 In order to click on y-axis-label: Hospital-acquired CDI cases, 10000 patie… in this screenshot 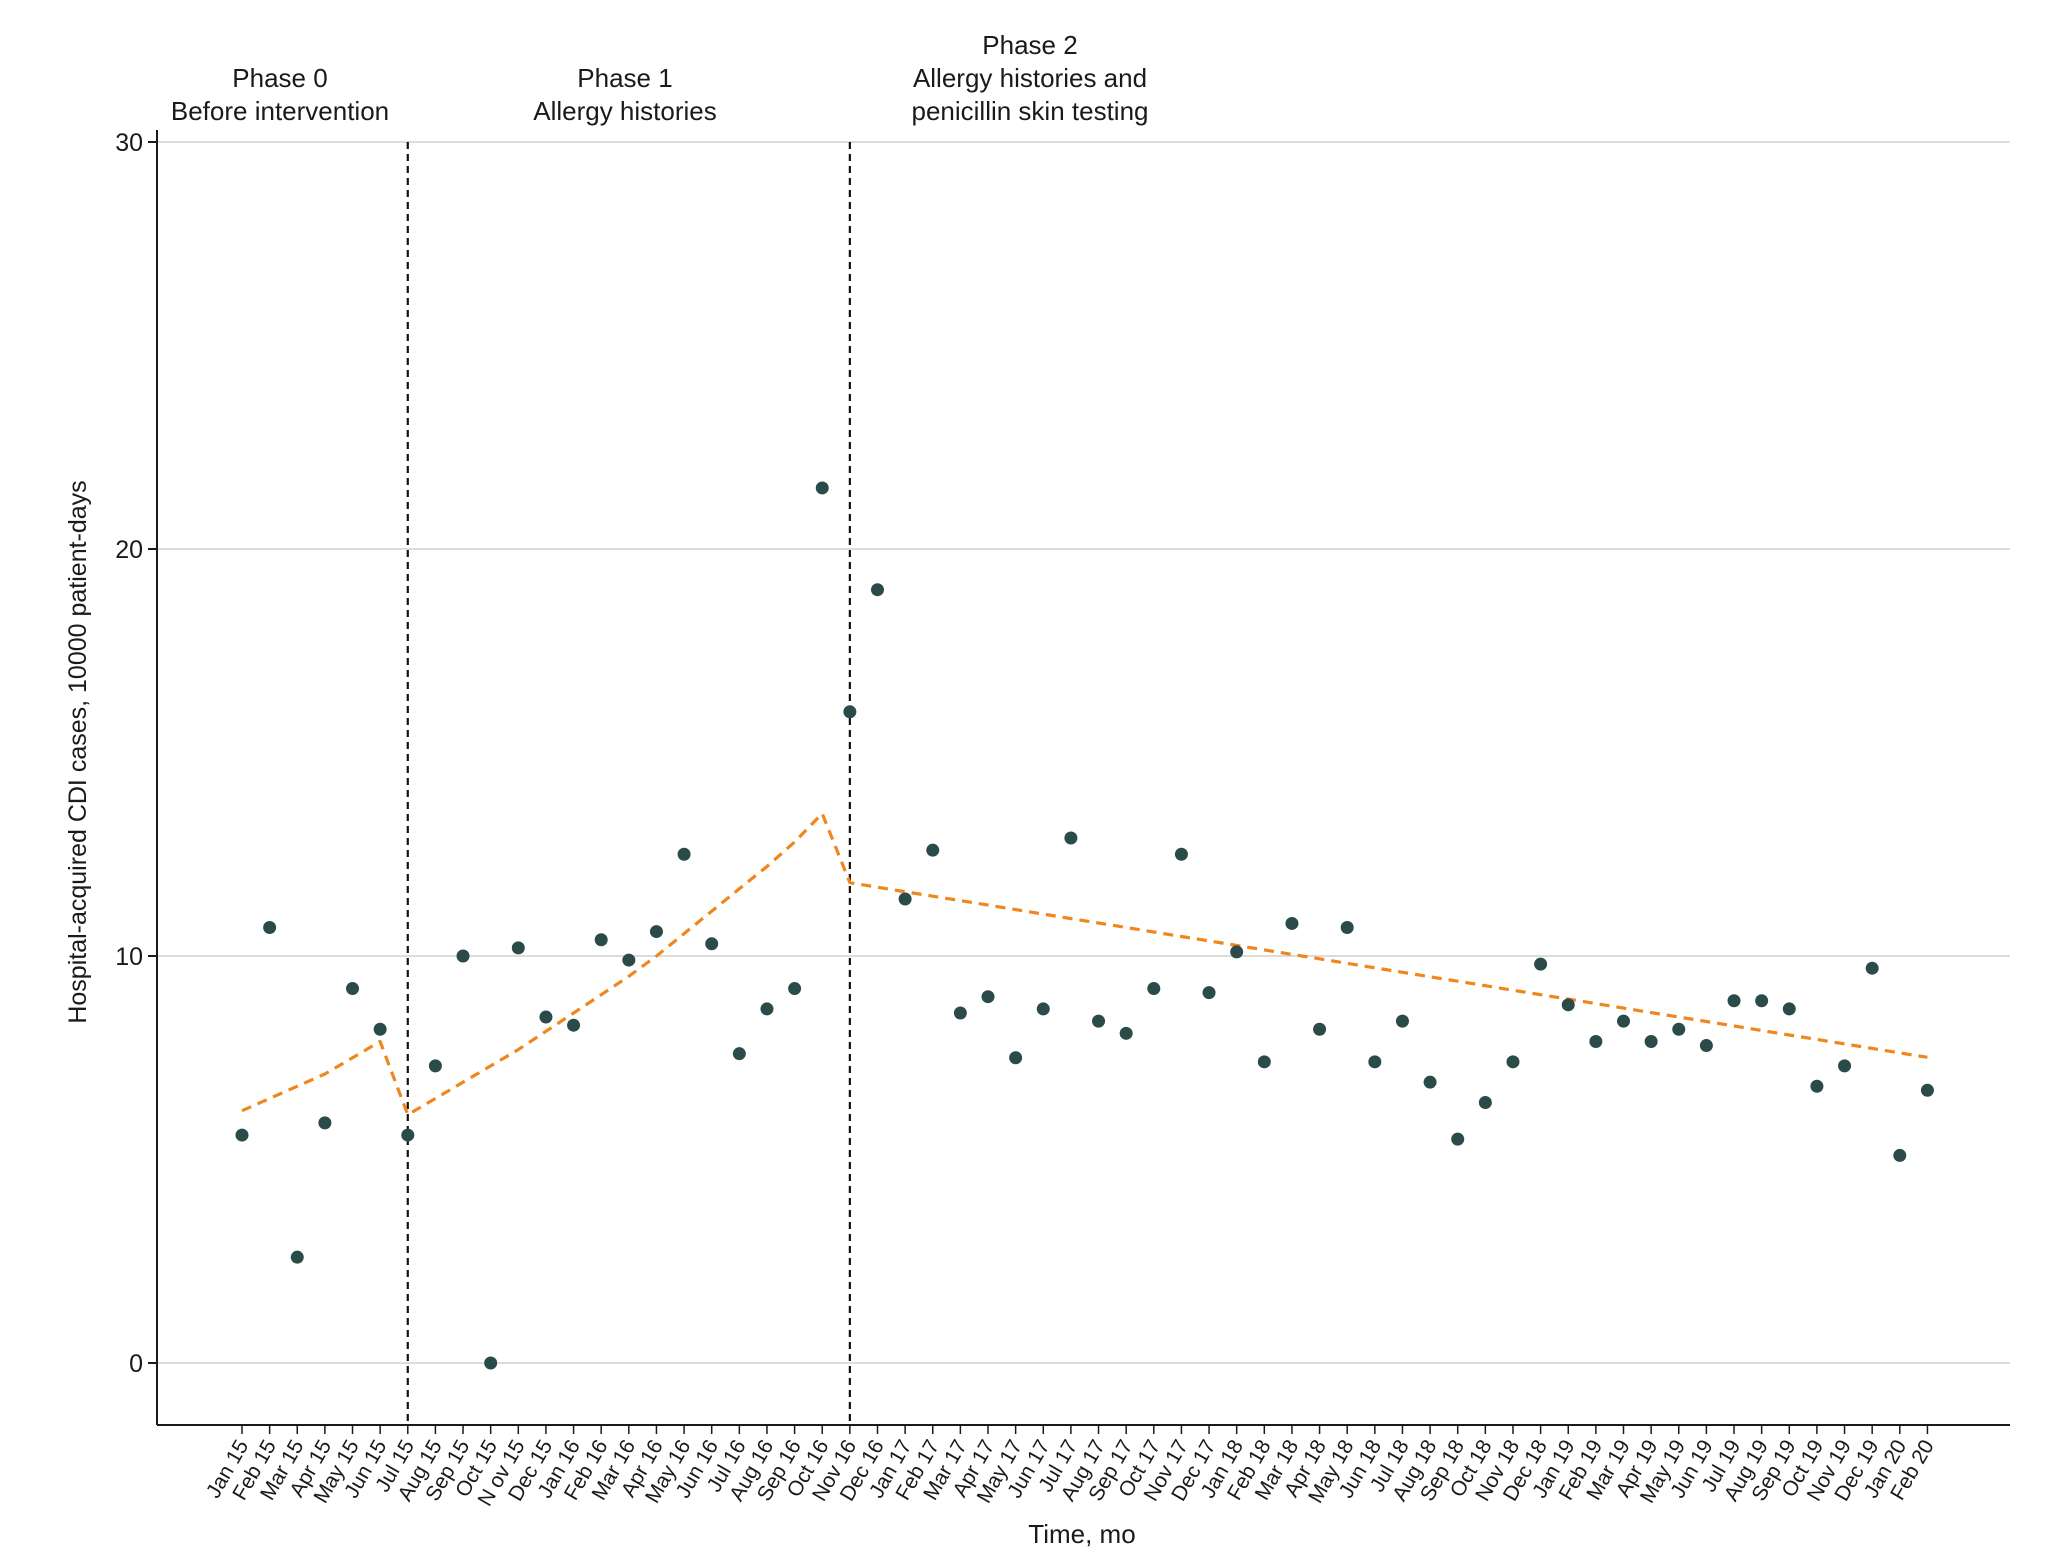, I will do `click(78, 751)`.